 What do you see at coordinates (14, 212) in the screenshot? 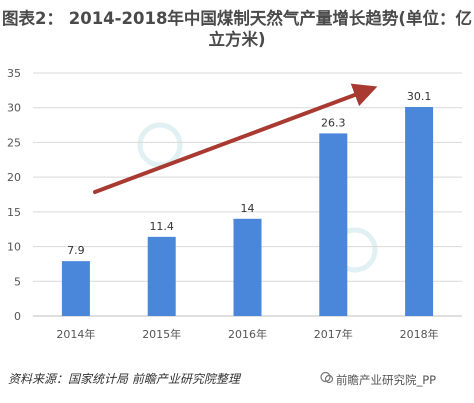
I see `y-tick-label: 15` at bounding box center [14, 212].